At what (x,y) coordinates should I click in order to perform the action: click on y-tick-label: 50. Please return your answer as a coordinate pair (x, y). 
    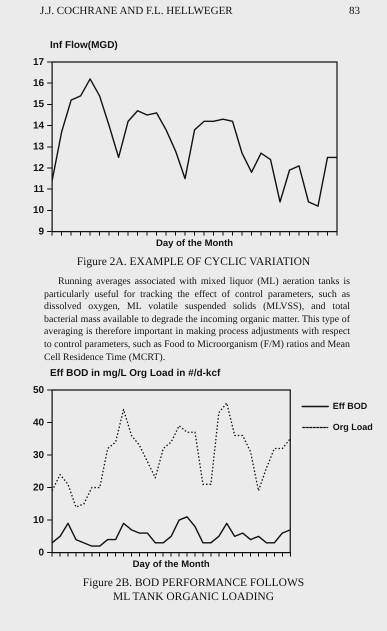
    Looking at the image, I should click on (39, 390).